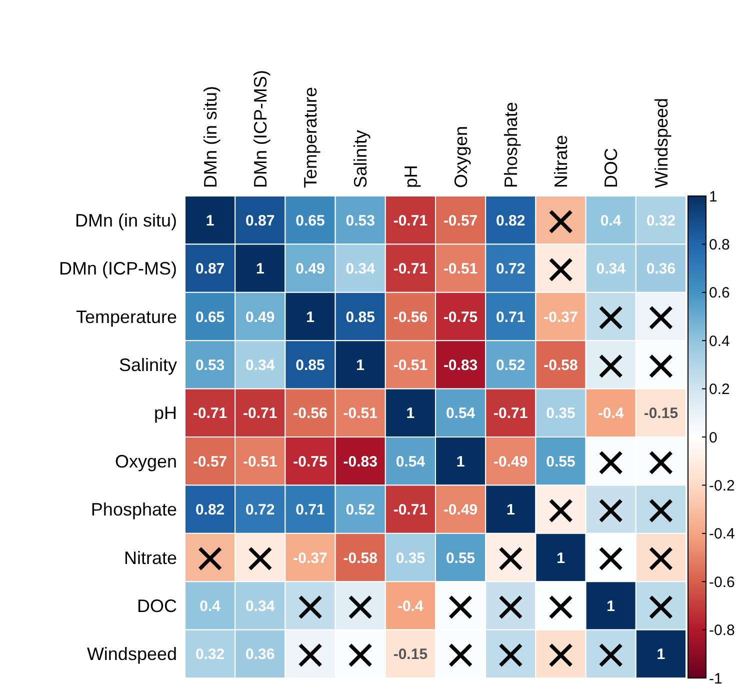  Describe the element at coordinates (713, 197) in the screenshot. I see `color-bar-label: 1` at that location.